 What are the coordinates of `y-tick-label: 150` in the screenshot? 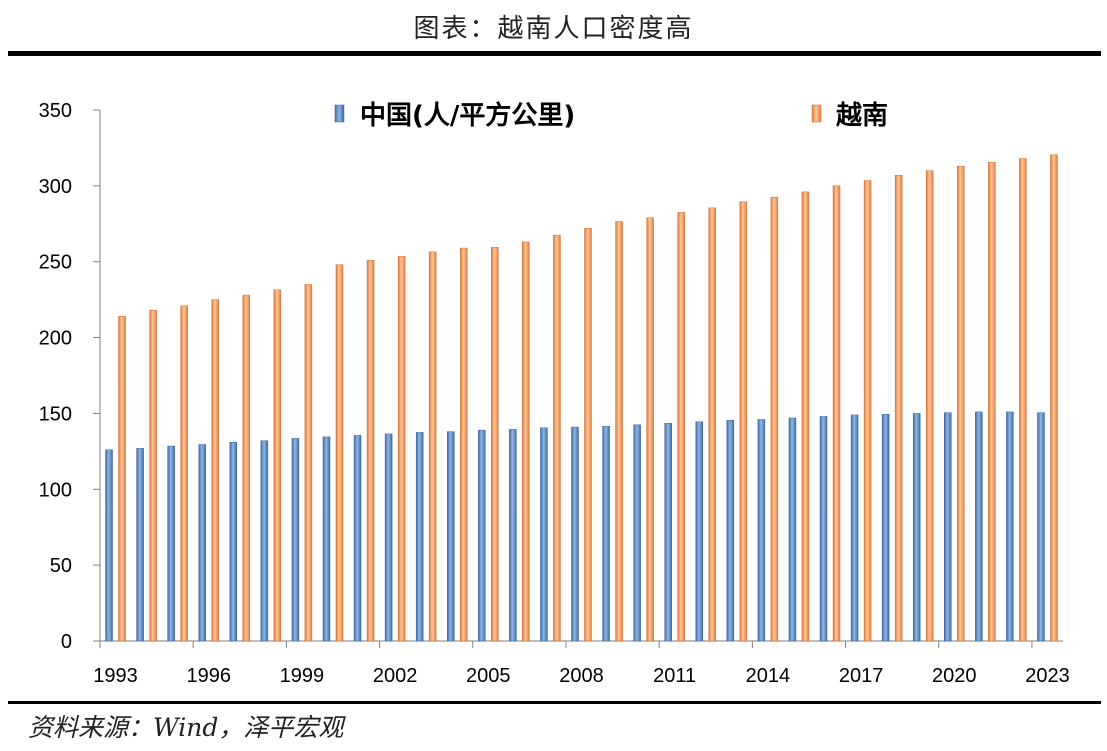 It's located at (55, 414).